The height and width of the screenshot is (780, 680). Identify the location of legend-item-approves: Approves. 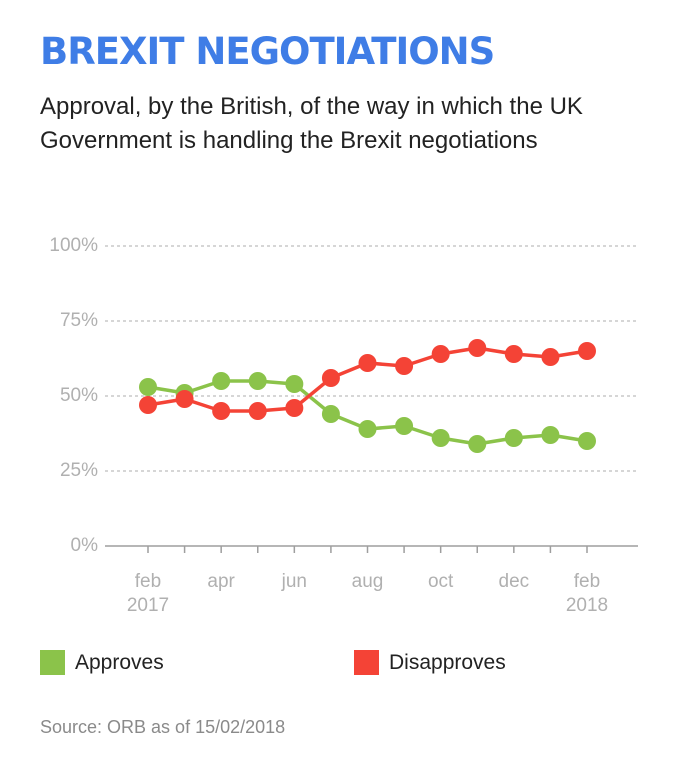
(102, 662).